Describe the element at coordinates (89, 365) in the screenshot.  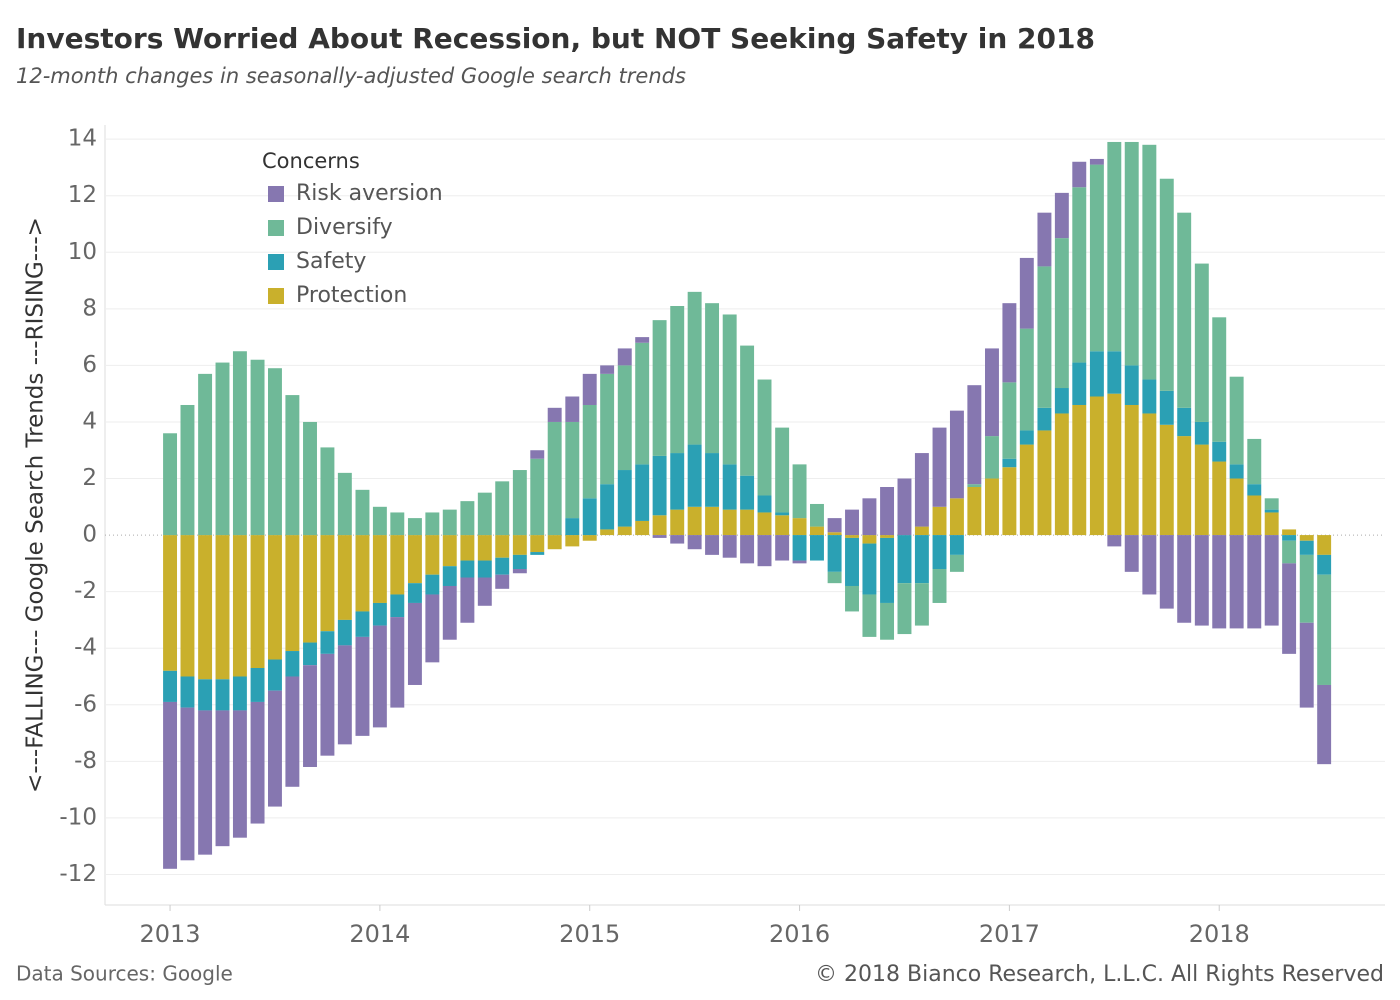
I see `y-tick-label: 6` at that location.